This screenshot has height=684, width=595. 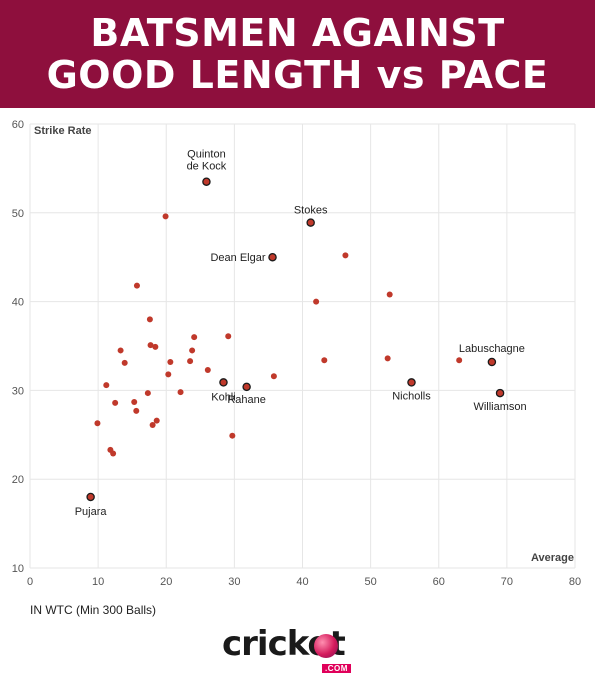 What do you see at coordinates (18, 303) in the screenshot?
I see `y-tick-label: 40` at bounding box center [18, 303].